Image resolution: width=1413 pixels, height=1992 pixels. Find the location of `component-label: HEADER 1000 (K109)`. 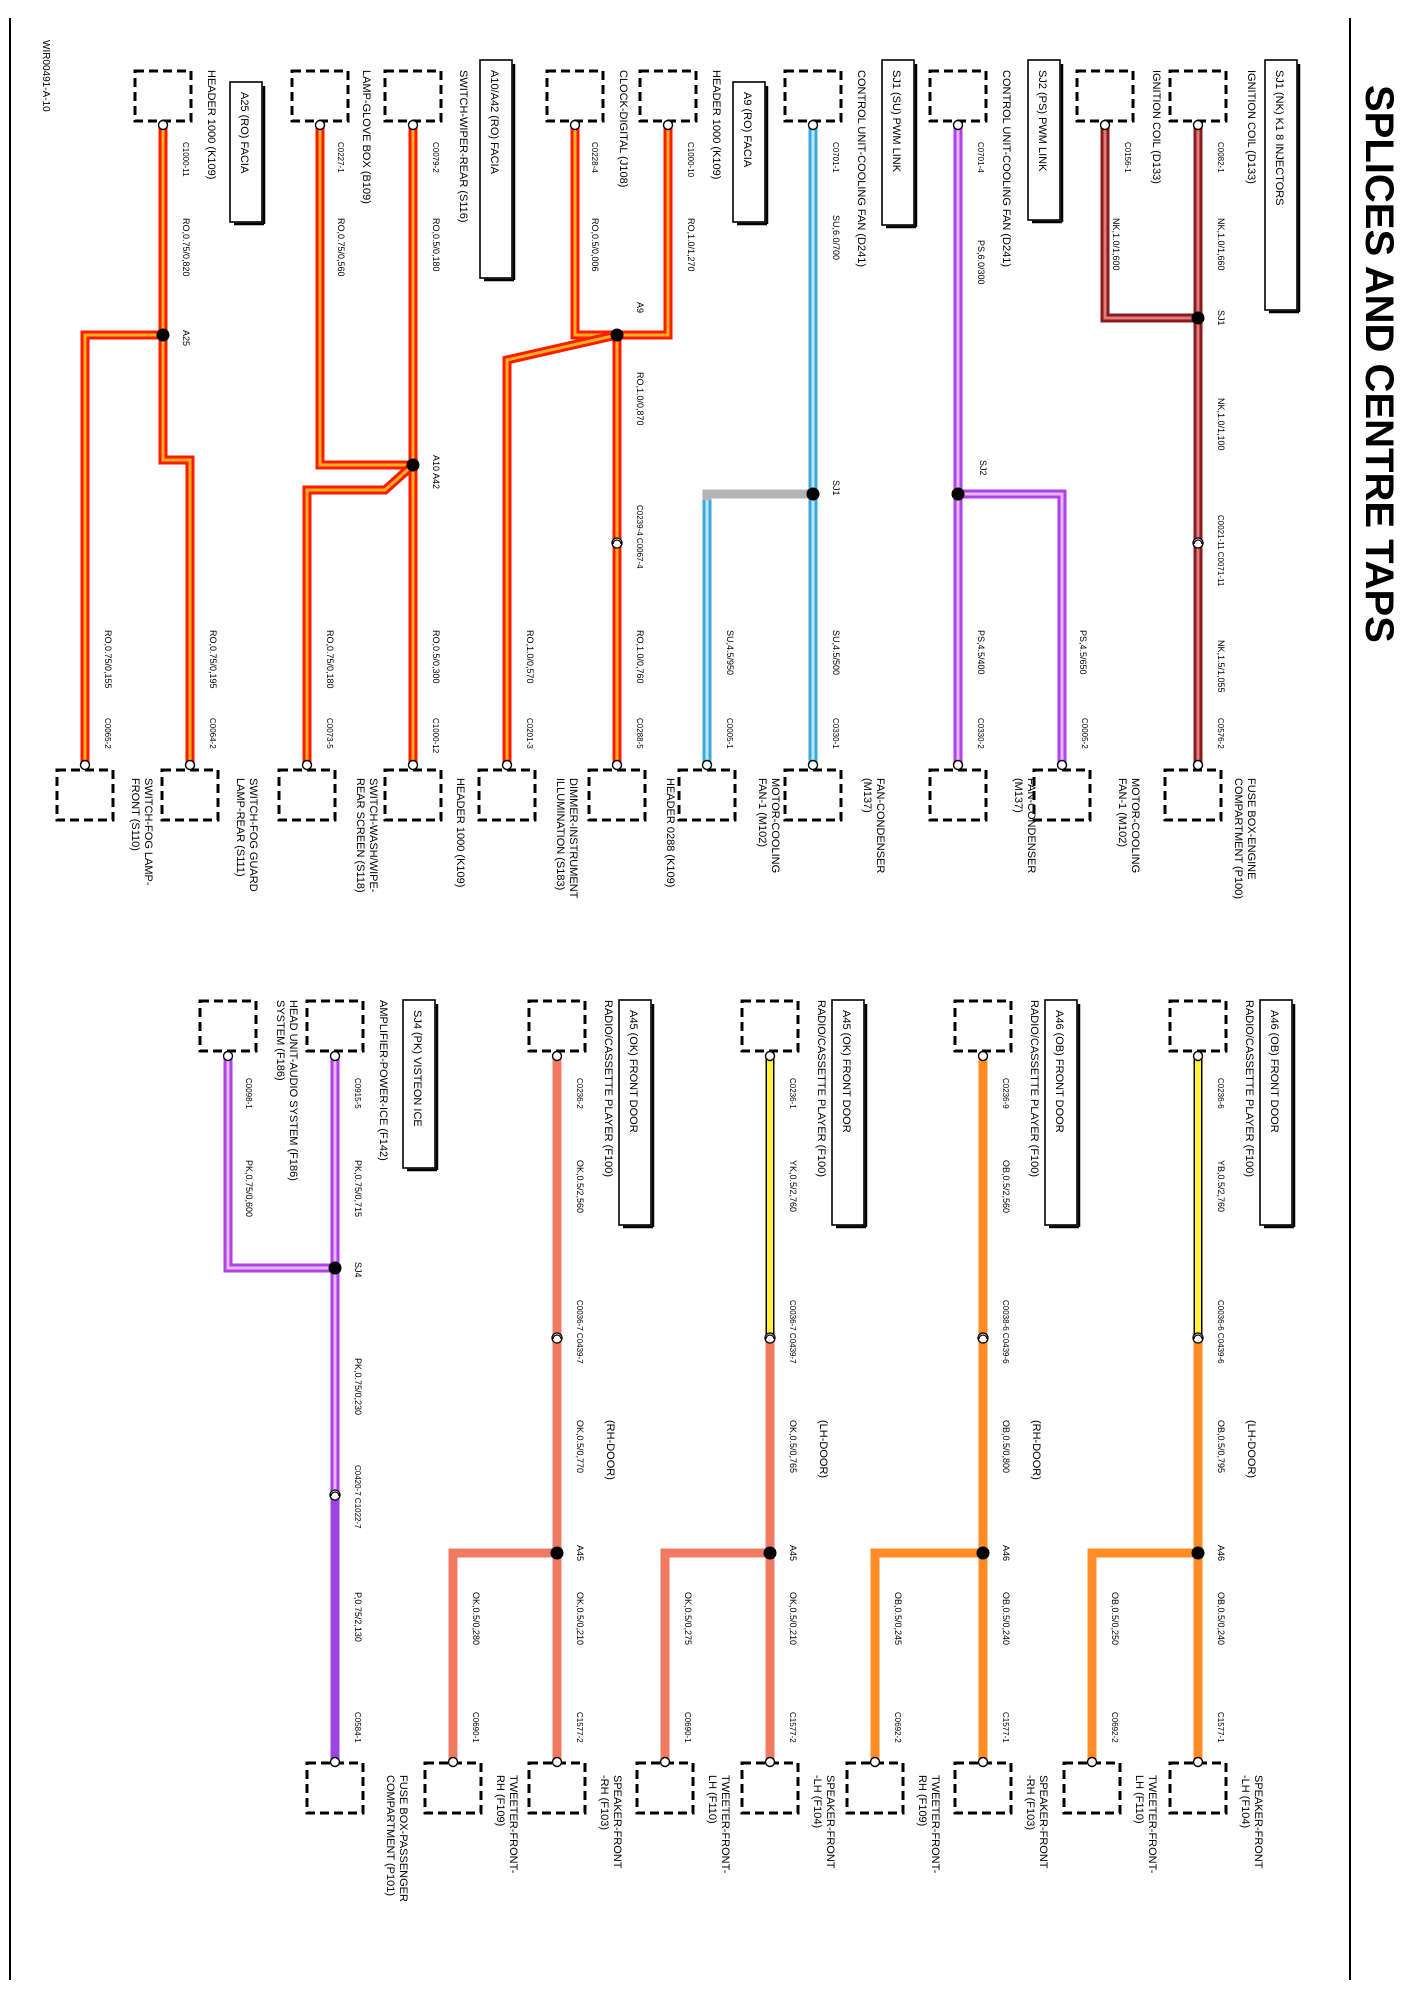

component-label: HEADER 1000 (K109) is located at coordinates (211, 124).